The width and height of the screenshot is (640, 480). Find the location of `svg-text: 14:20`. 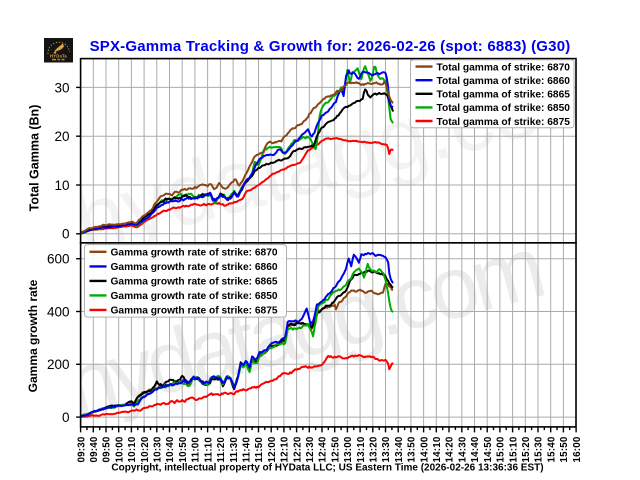

svg-text: 14:20 is located at coordinates (450, 449).